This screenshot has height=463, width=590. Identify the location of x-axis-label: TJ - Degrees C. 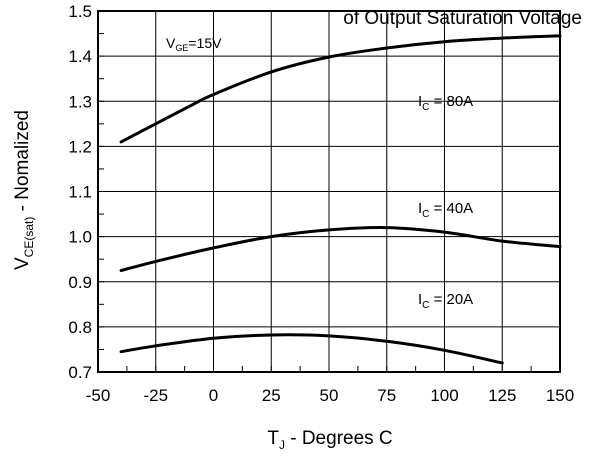
(329, 440).